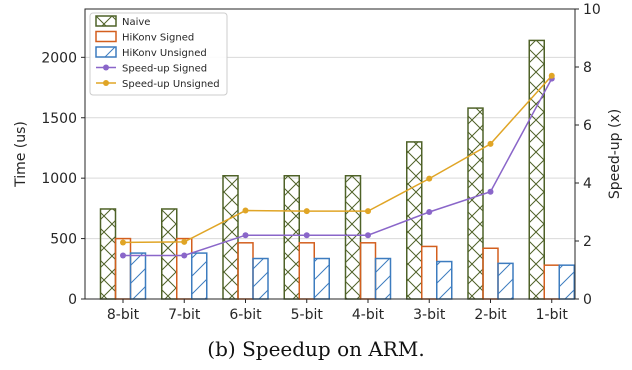 This screenshot has height=370, width=632. Describe the element at coordinates (490, 143) in the screenshot. I see `point-speed-up-unsigned-2-bit` at that location.